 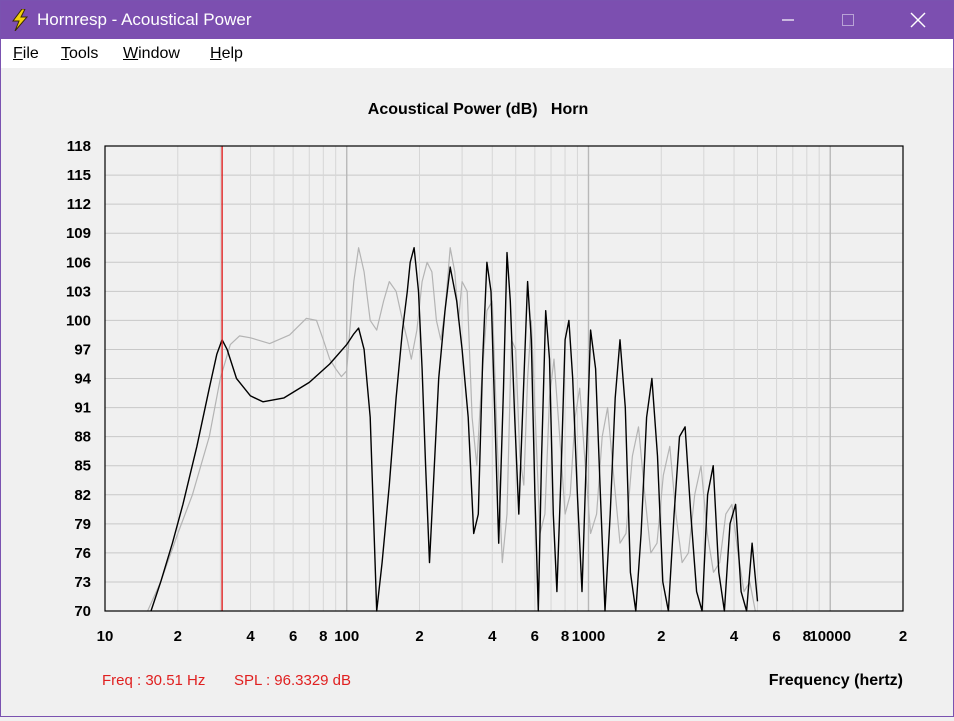 What do you see at coordinates (18, 53) in the screenshot?
I see `menu-file-mnemonic: F` at bounding box center [18, 53].